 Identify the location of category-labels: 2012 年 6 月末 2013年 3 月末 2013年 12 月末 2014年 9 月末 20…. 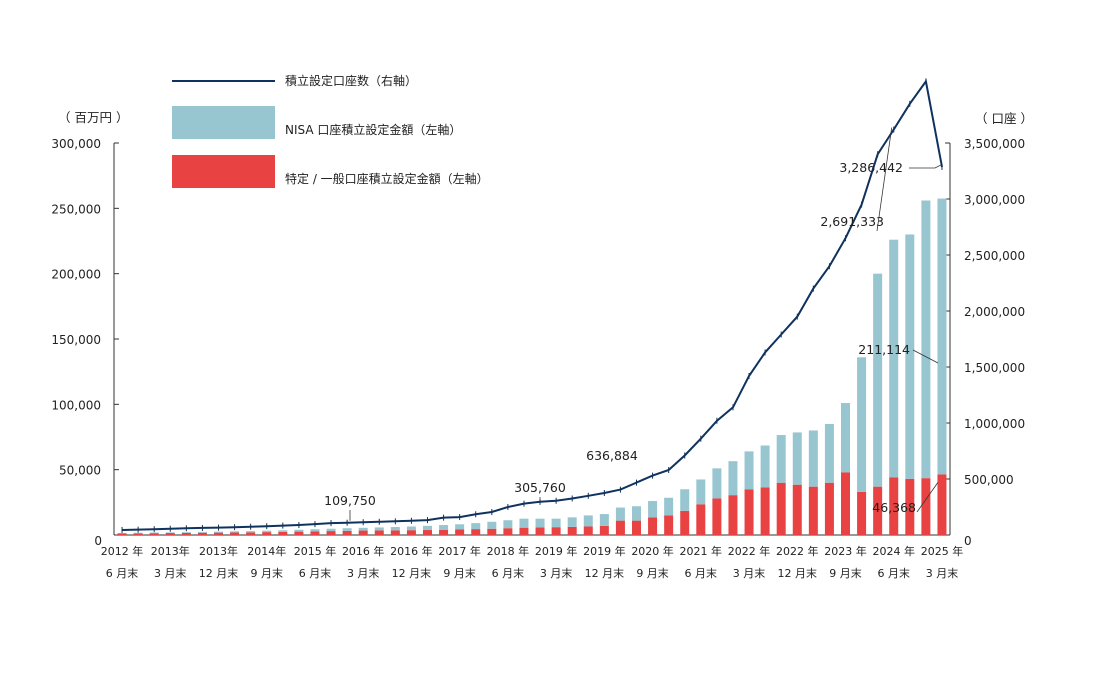
(532, 562).